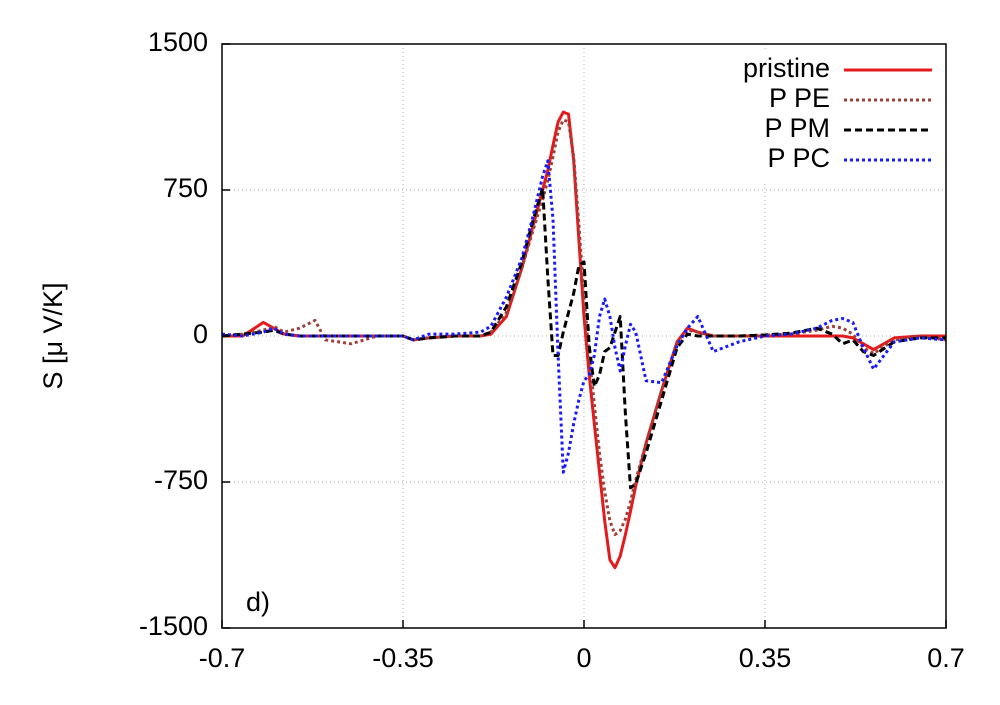 This screenshot has width=1000, height=705. Describe the element at coordinates (786, 68) in the screenshot. I see `legend-label: pristine` at that location.